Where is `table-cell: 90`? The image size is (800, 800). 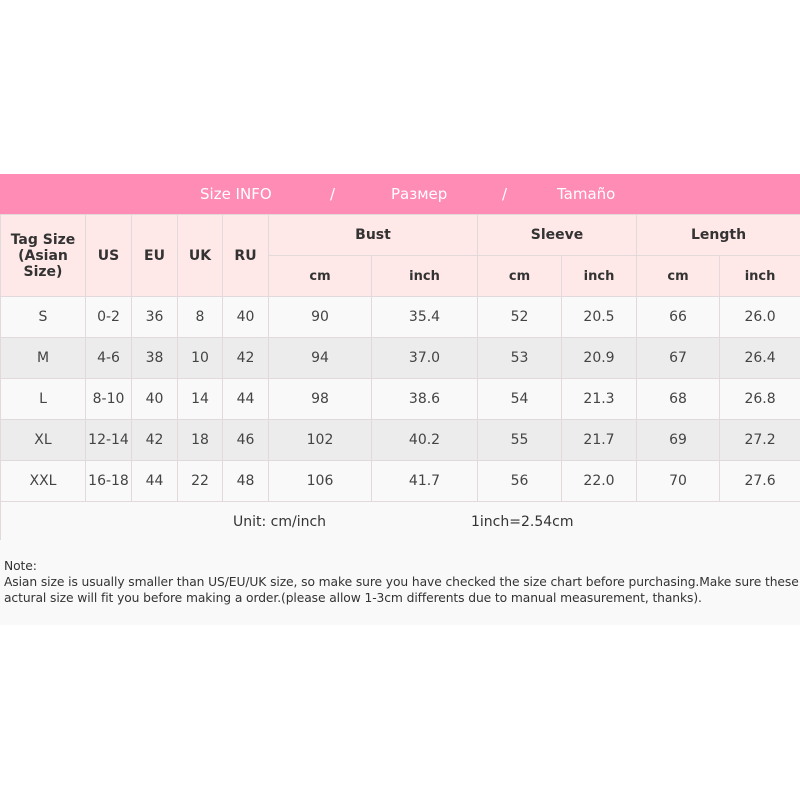 table-cell: 90 is located at coordinates (320, 317).